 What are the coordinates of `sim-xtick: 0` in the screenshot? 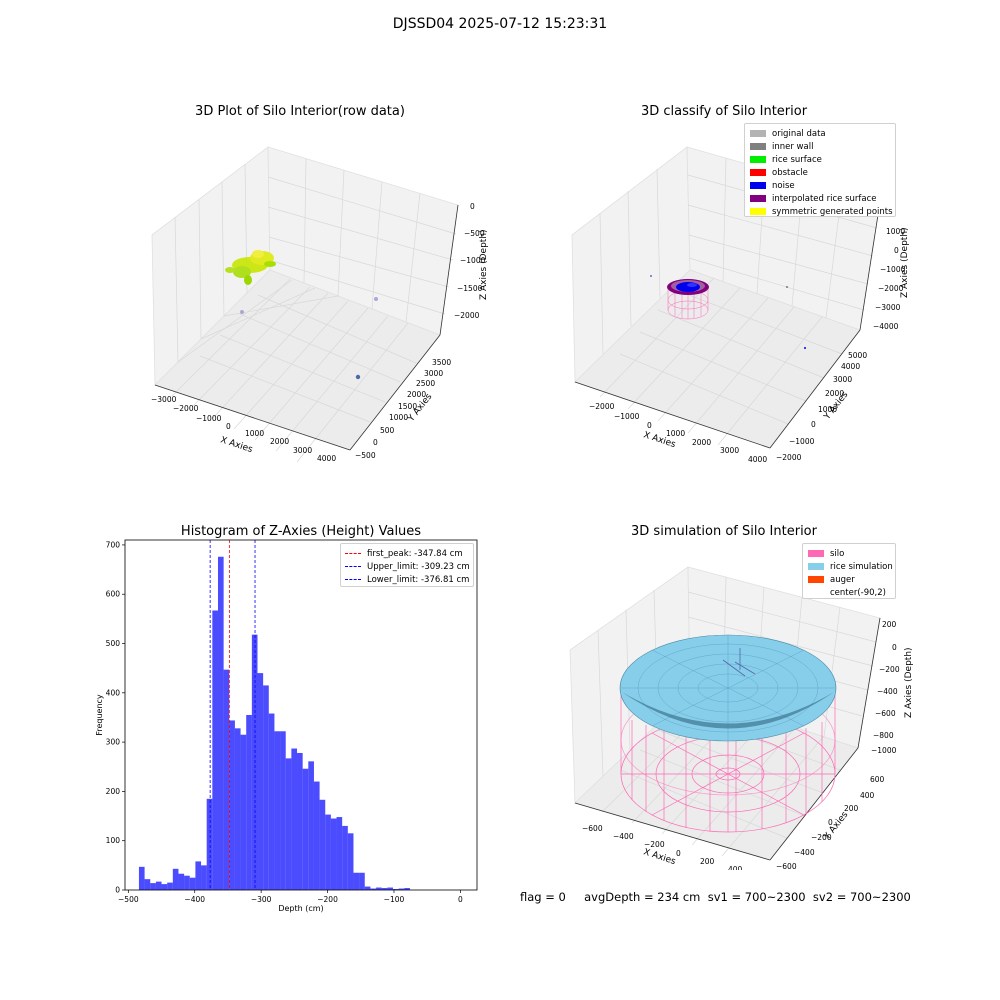 It's located at (678, 853).